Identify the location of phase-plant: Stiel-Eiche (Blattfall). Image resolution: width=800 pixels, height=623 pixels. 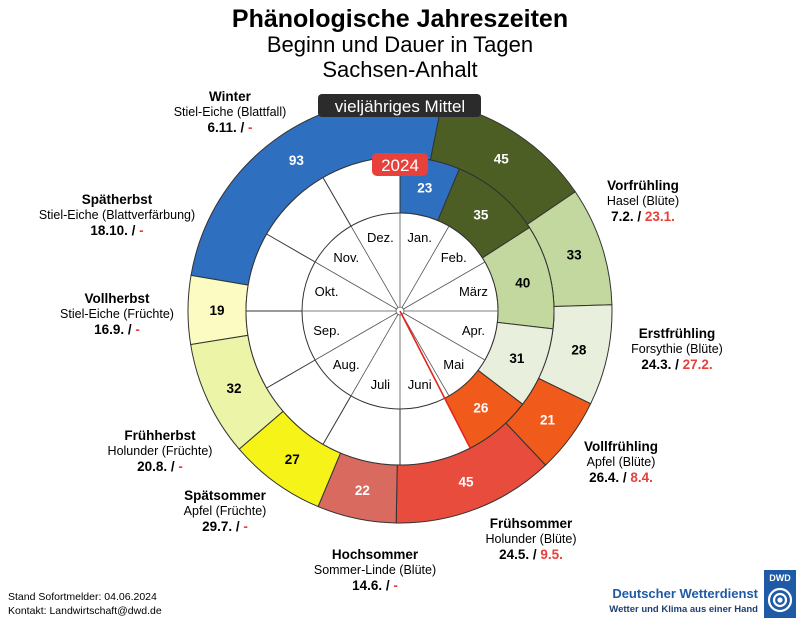
(230, 112).